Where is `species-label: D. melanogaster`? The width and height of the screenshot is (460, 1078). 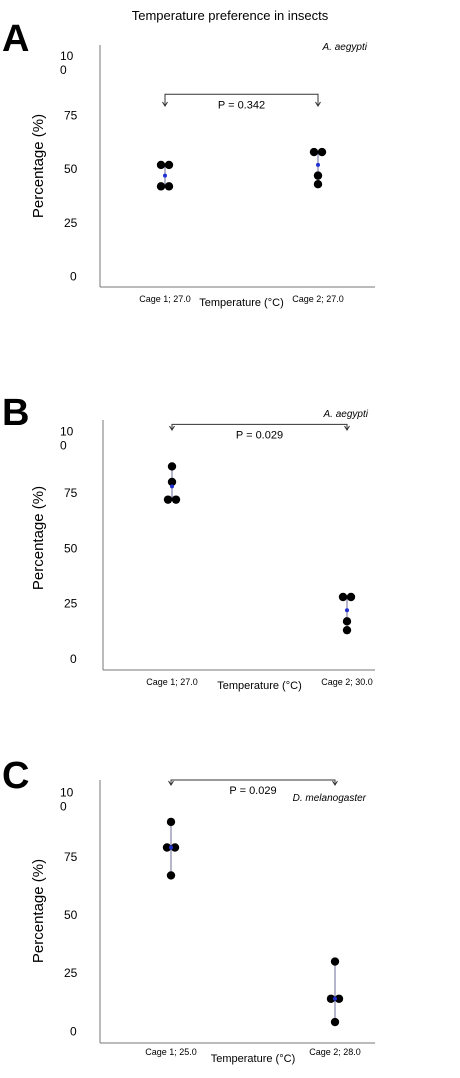
species-label: D. melanogaster is located at coordinates (330, 798).